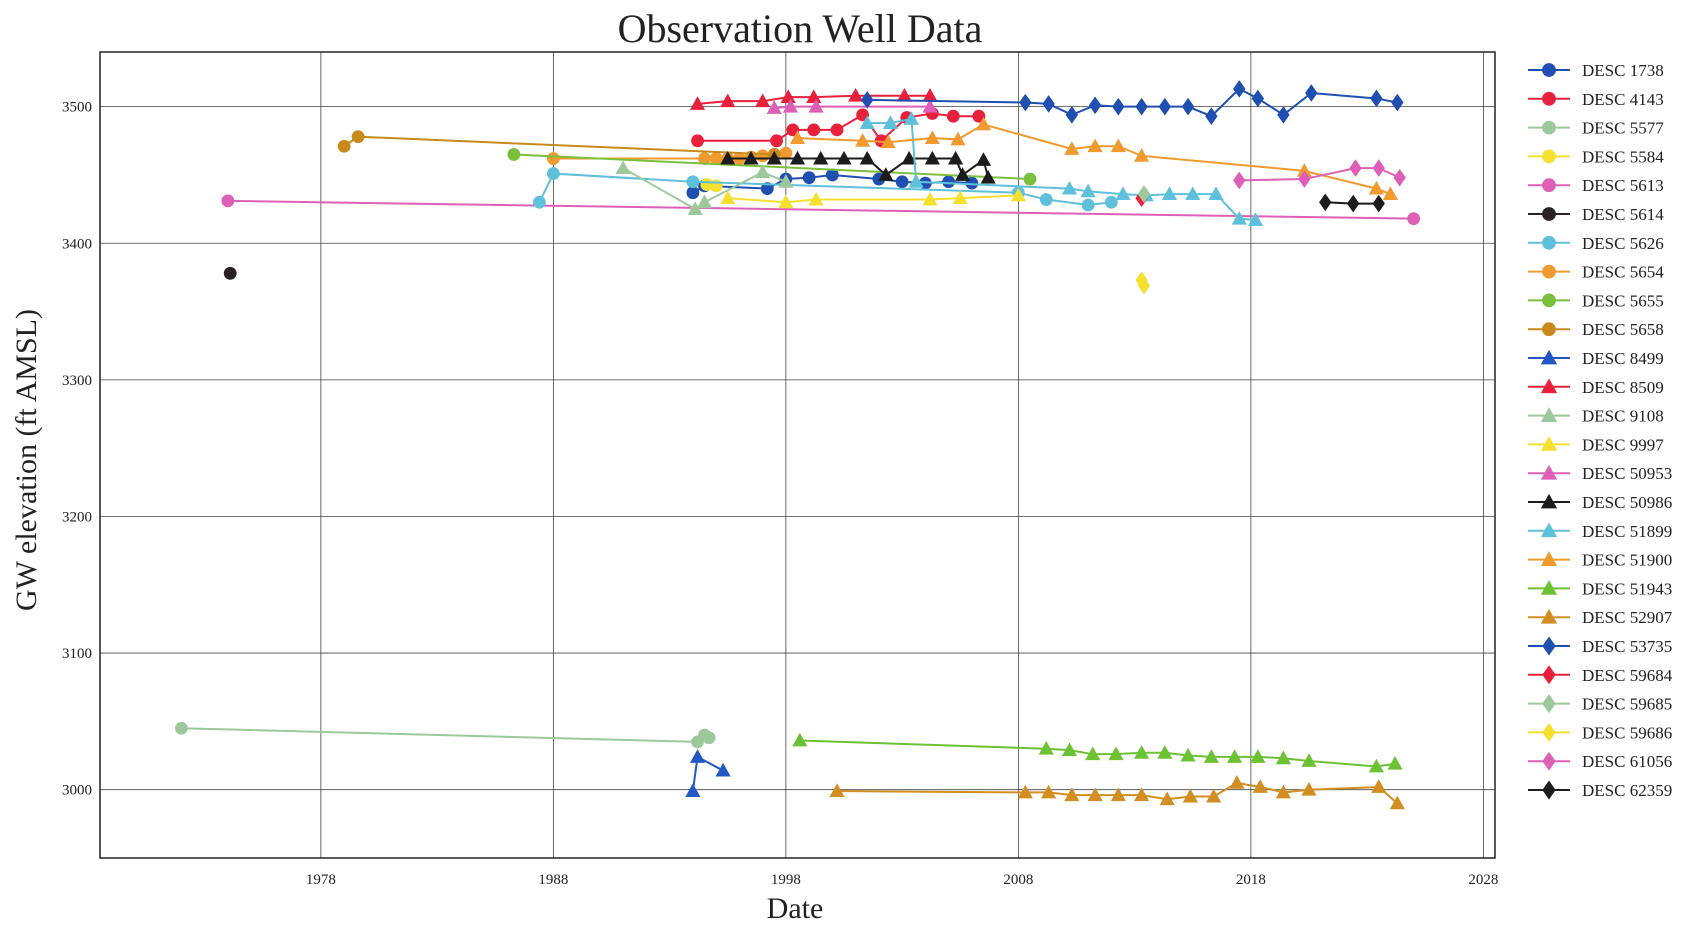 The width and height of the screenshot is (1684, 927). I want to click on legend-label: DESC 61056, so click(1627, 761).